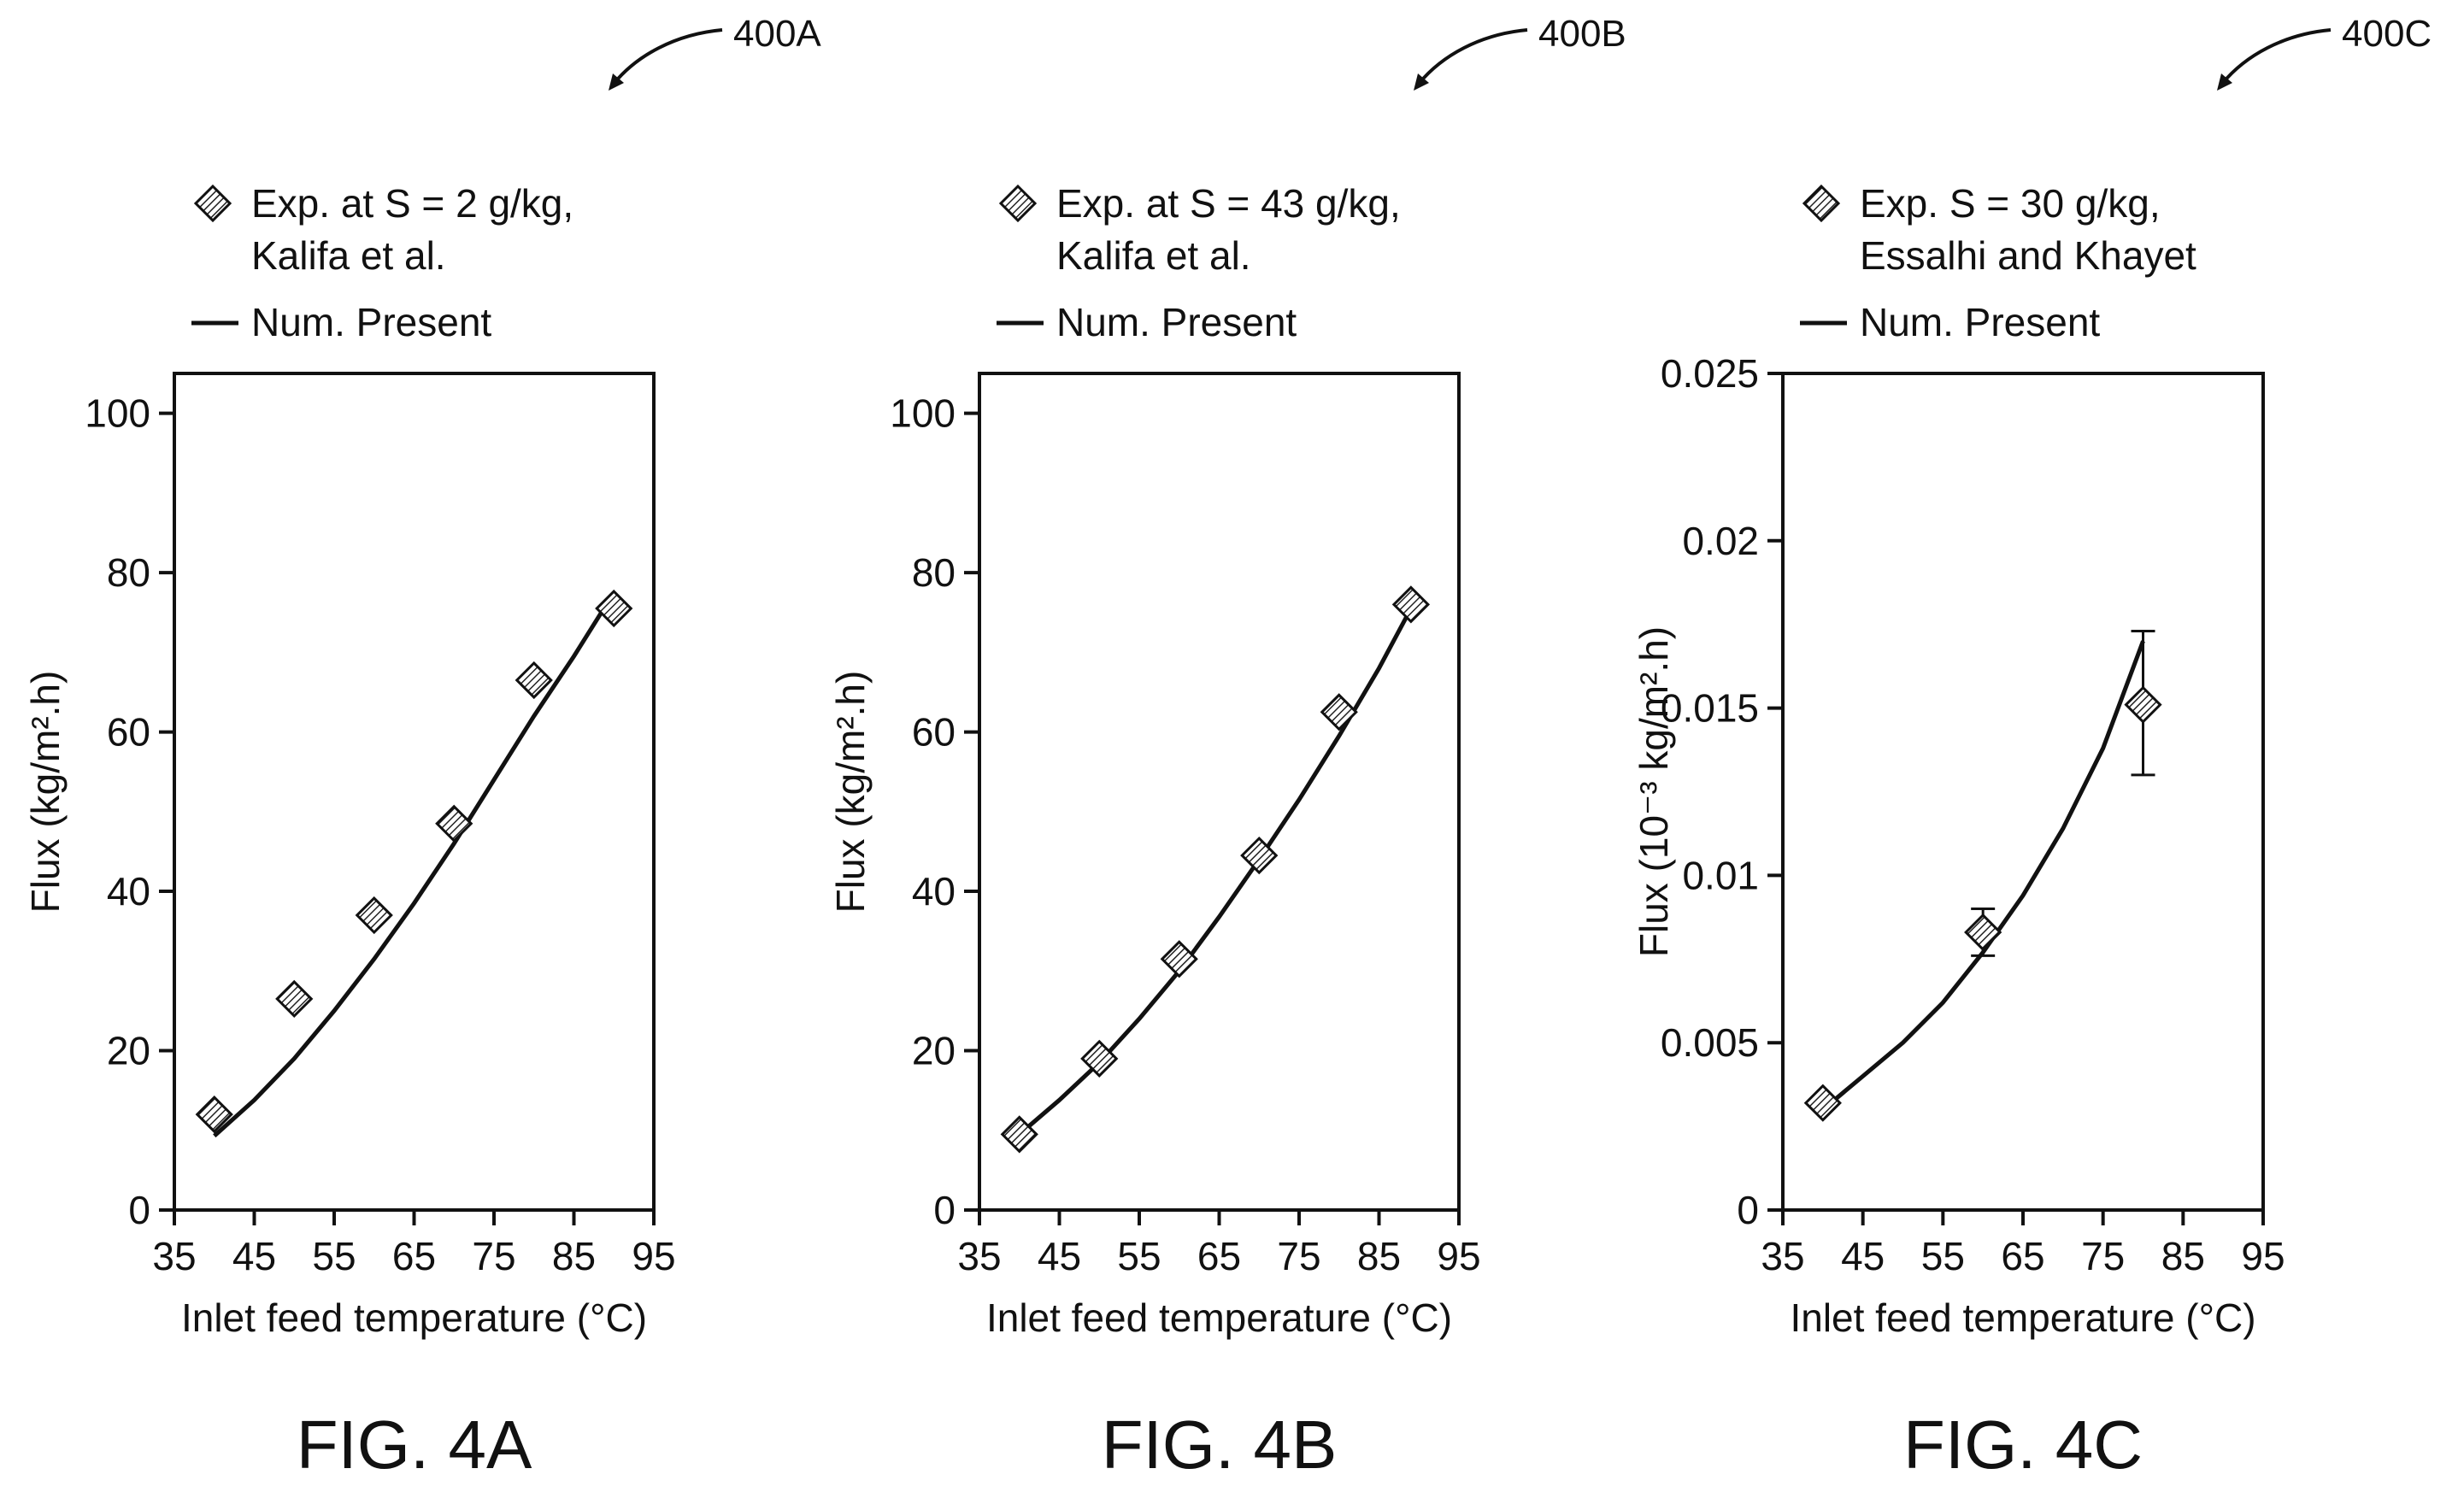 The width and height of the screenshot is (2464, 1498). Describe the element at coordinates (1582, 34) in the screenshot. I see `reference-label: 400B` at that location.